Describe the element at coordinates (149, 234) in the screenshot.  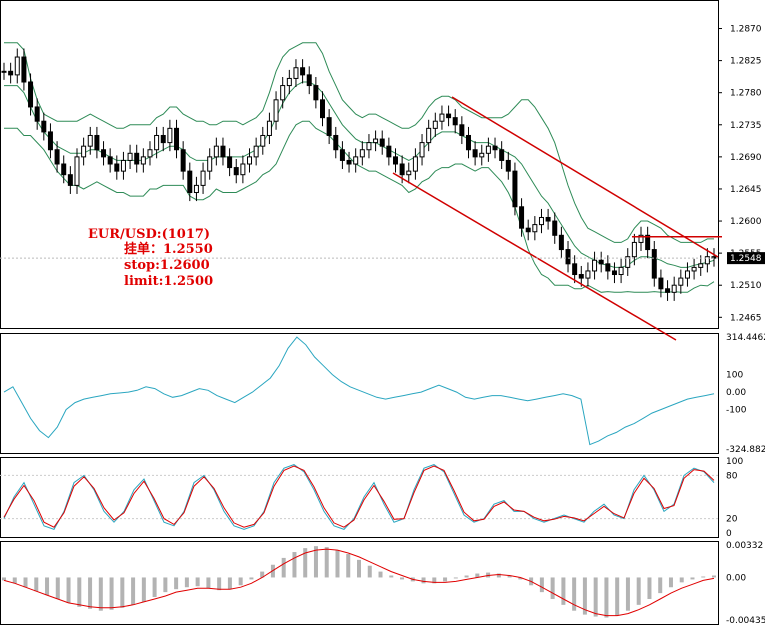
I see `annotation-line1: EUR/USD:(1017)` at that location.